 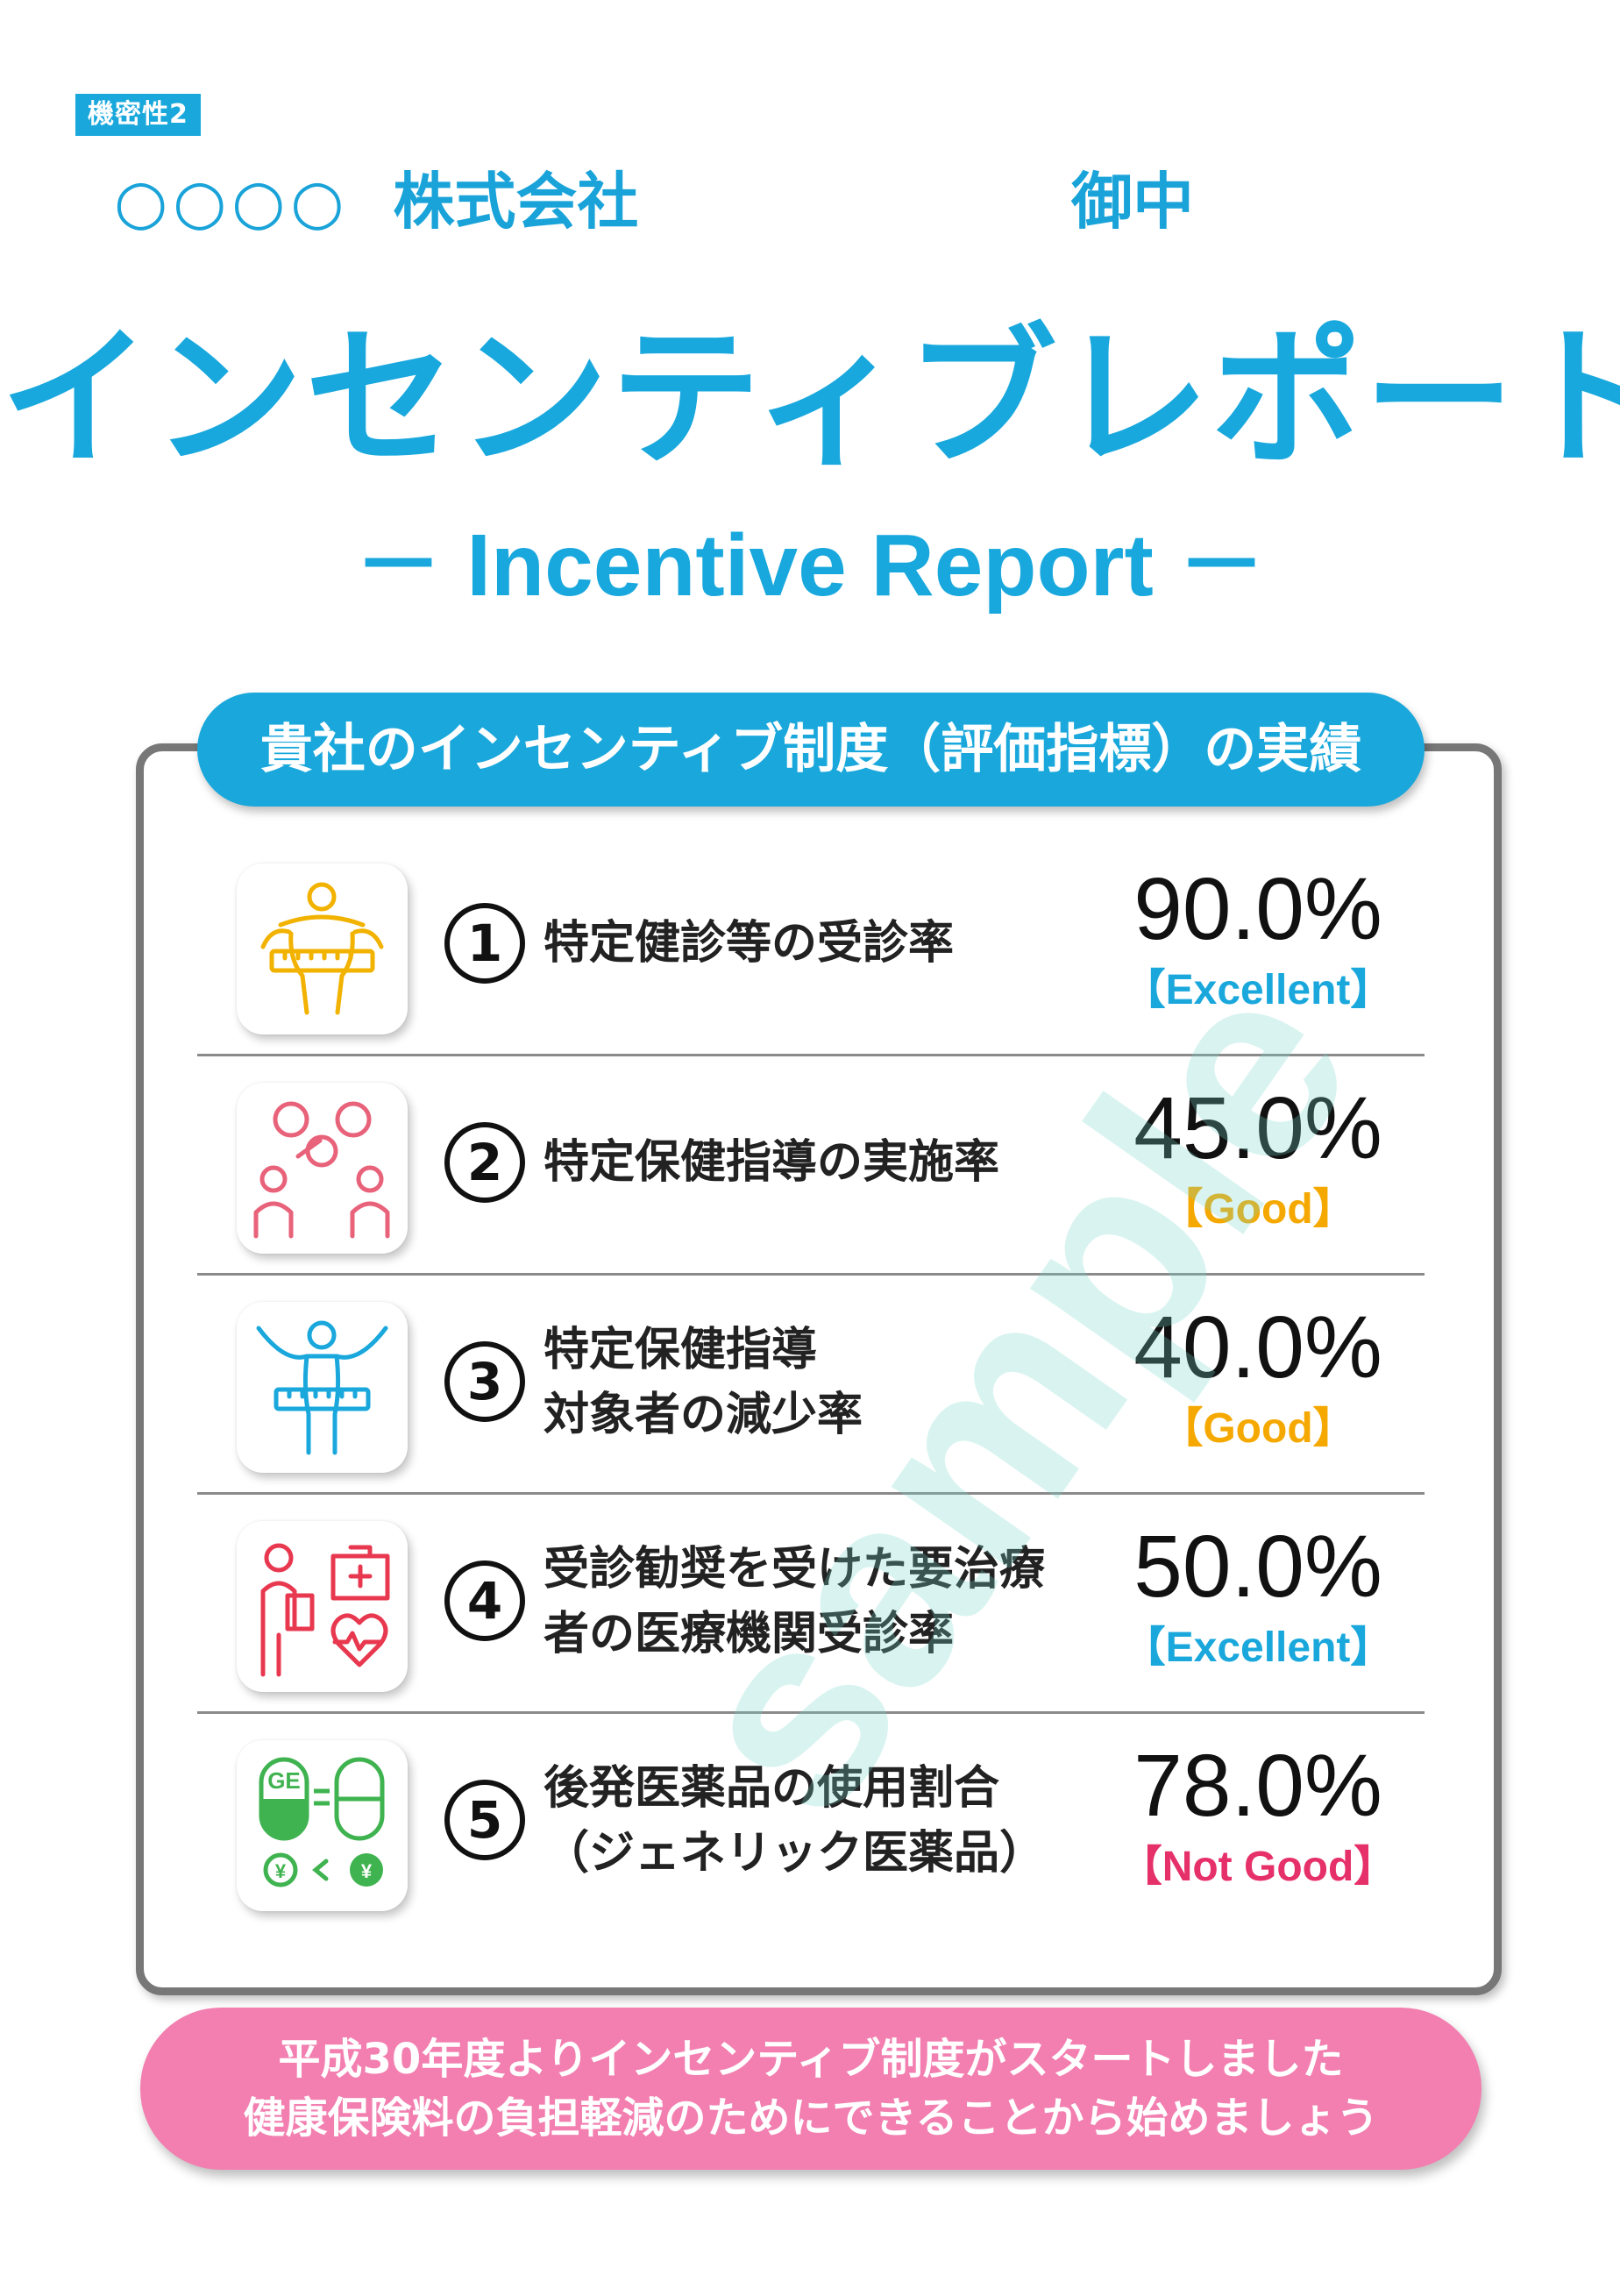 What do you see at coordinates (1257, 1867) in the screenshot?
I see `metric-rating-5: 【Not Good】` at bounding box center [1257, 1867].